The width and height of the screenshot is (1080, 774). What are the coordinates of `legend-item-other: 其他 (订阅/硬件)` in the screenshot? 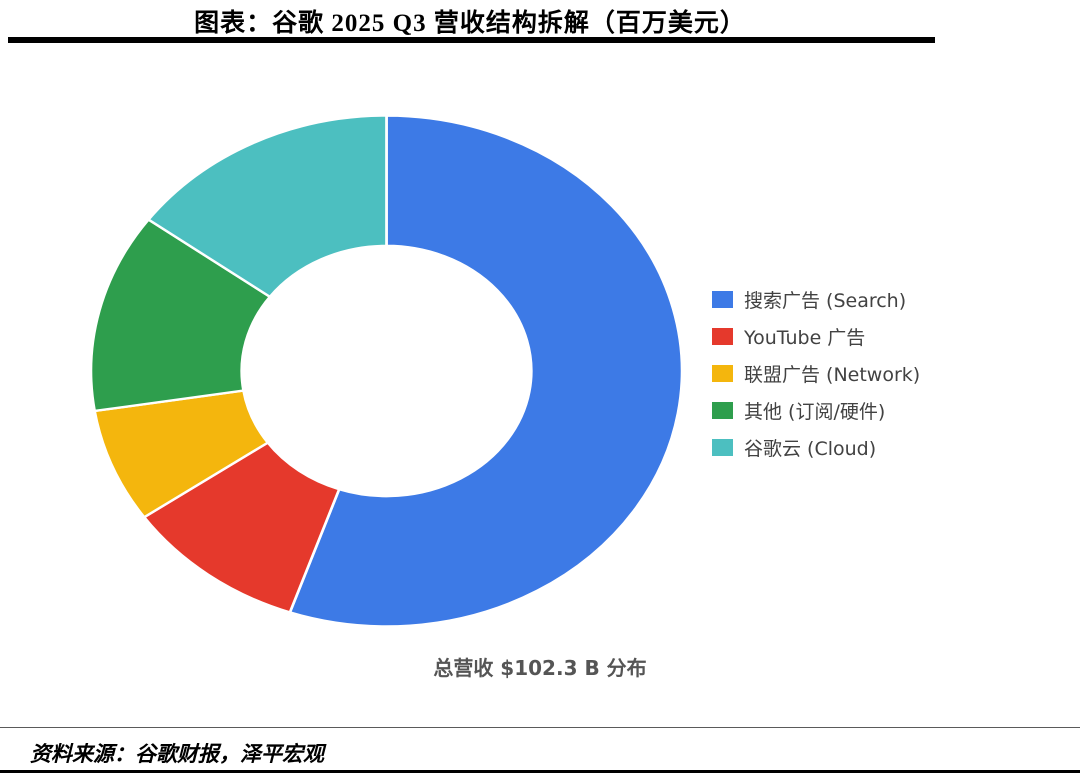 It's located at (816, 411).